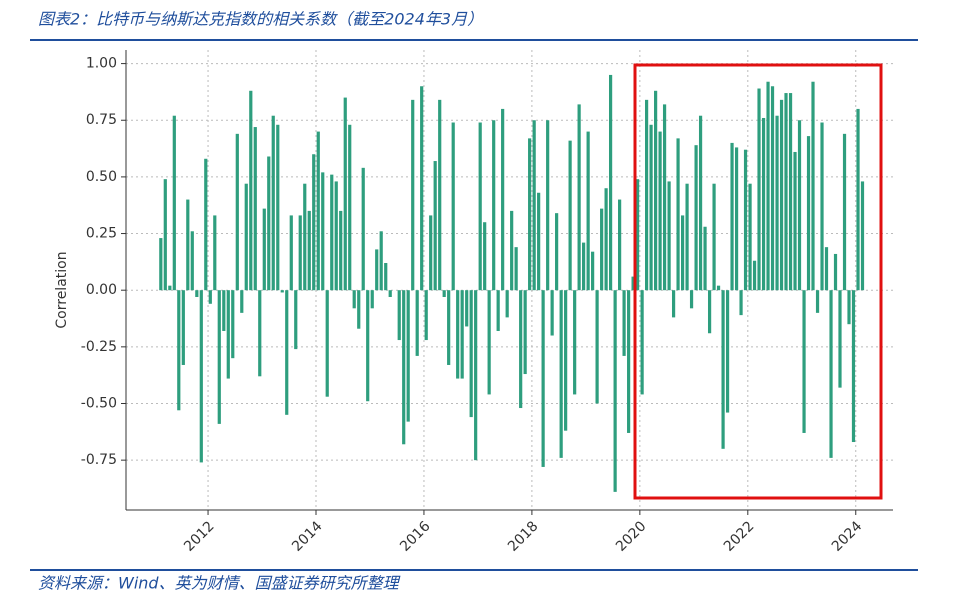  Describe the element at coordinates (847, 536) in the screenshot. I see `x-tick-label: 2024` at that location.